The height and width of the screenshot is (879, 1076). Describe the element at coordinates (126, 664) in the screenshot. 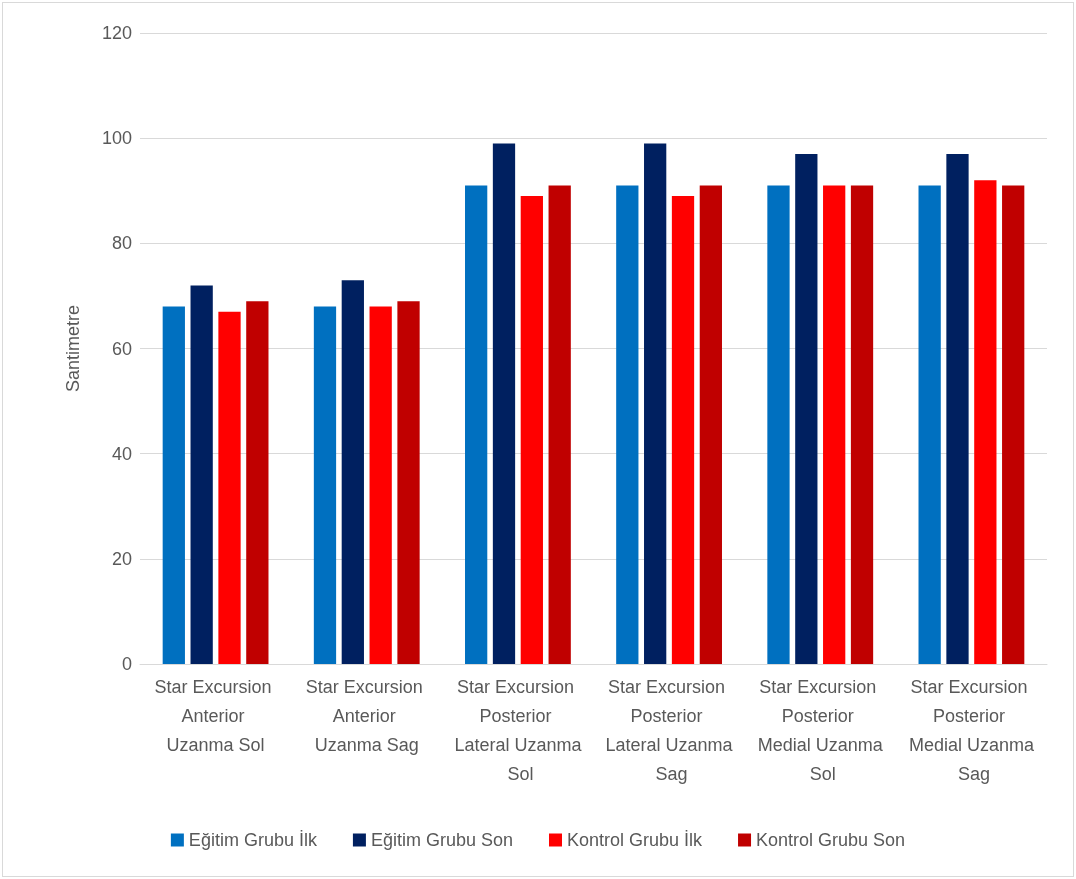

I see `y-tick-label: 0` at that location.